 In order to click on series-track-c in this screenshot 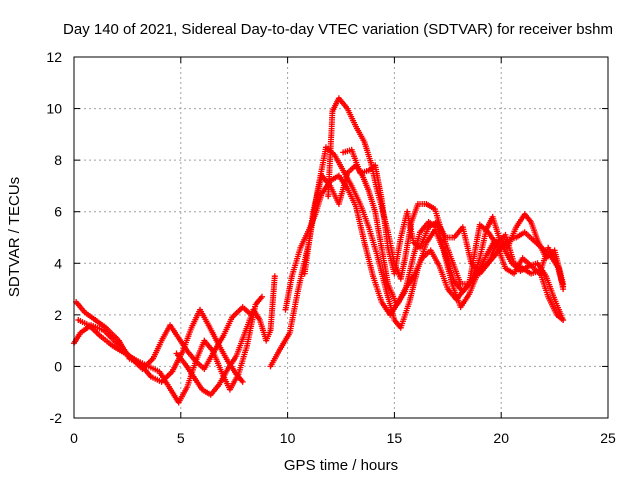, I will do `click(170, 349)`.